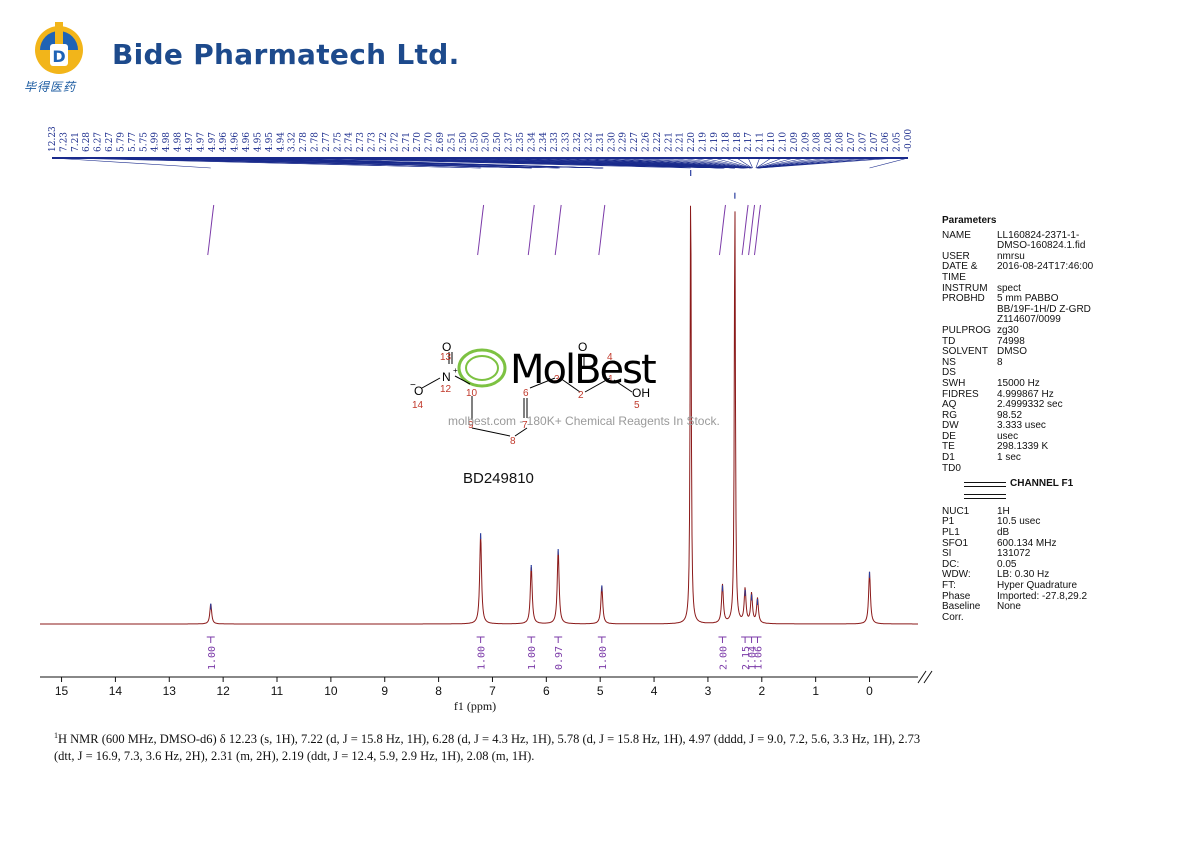  What do you see at coordinates (815, 691) in the screenshot?
I see `x-tick-label: 1` at bounding box center [815, 691].